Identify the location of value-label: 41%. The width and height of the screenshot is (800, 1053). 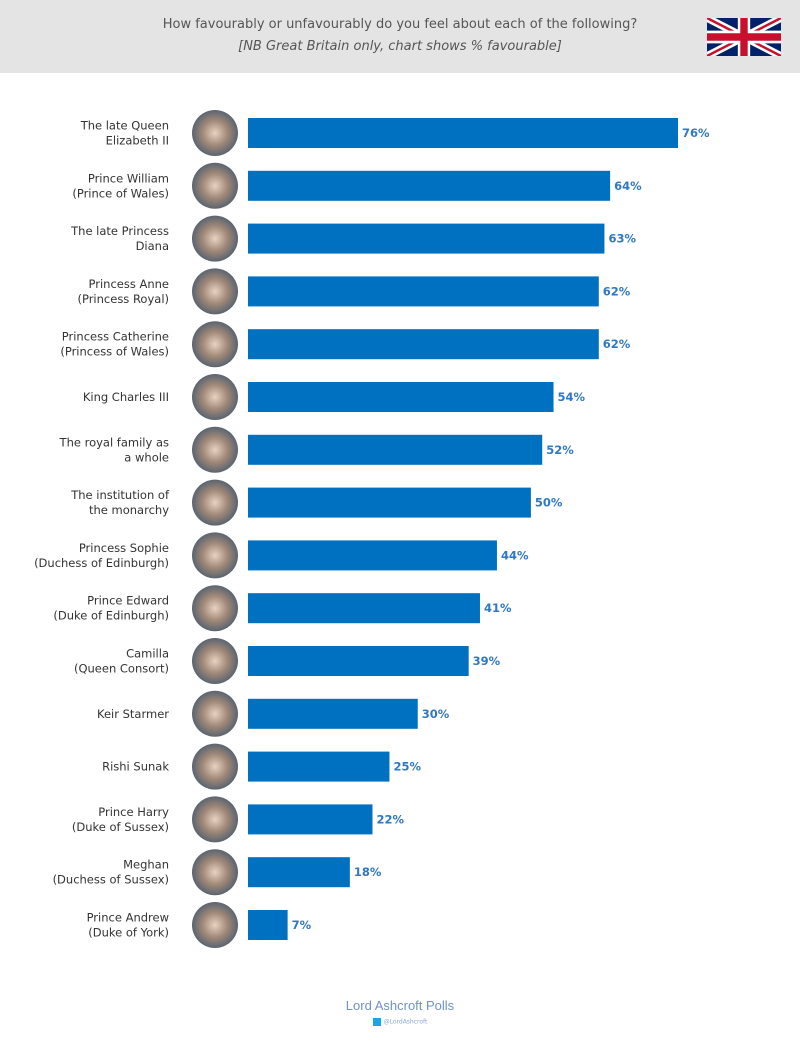
(498, 608).